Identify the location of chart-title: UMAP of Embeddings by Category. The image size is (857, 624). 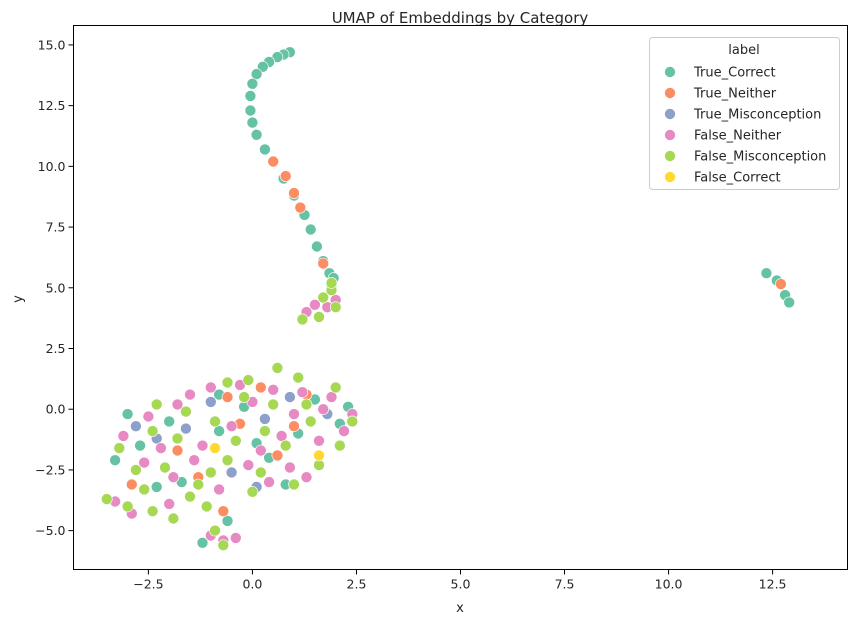
(460, 18).